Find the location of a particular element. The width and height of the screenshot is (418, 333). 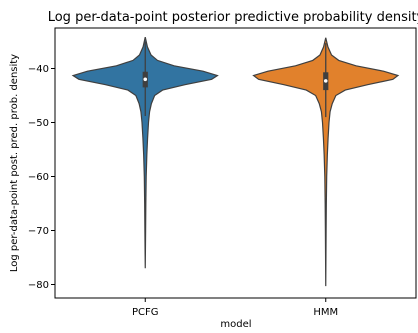

x-tick-label-pcfg: PCFG is located at coordinates (145, 312).